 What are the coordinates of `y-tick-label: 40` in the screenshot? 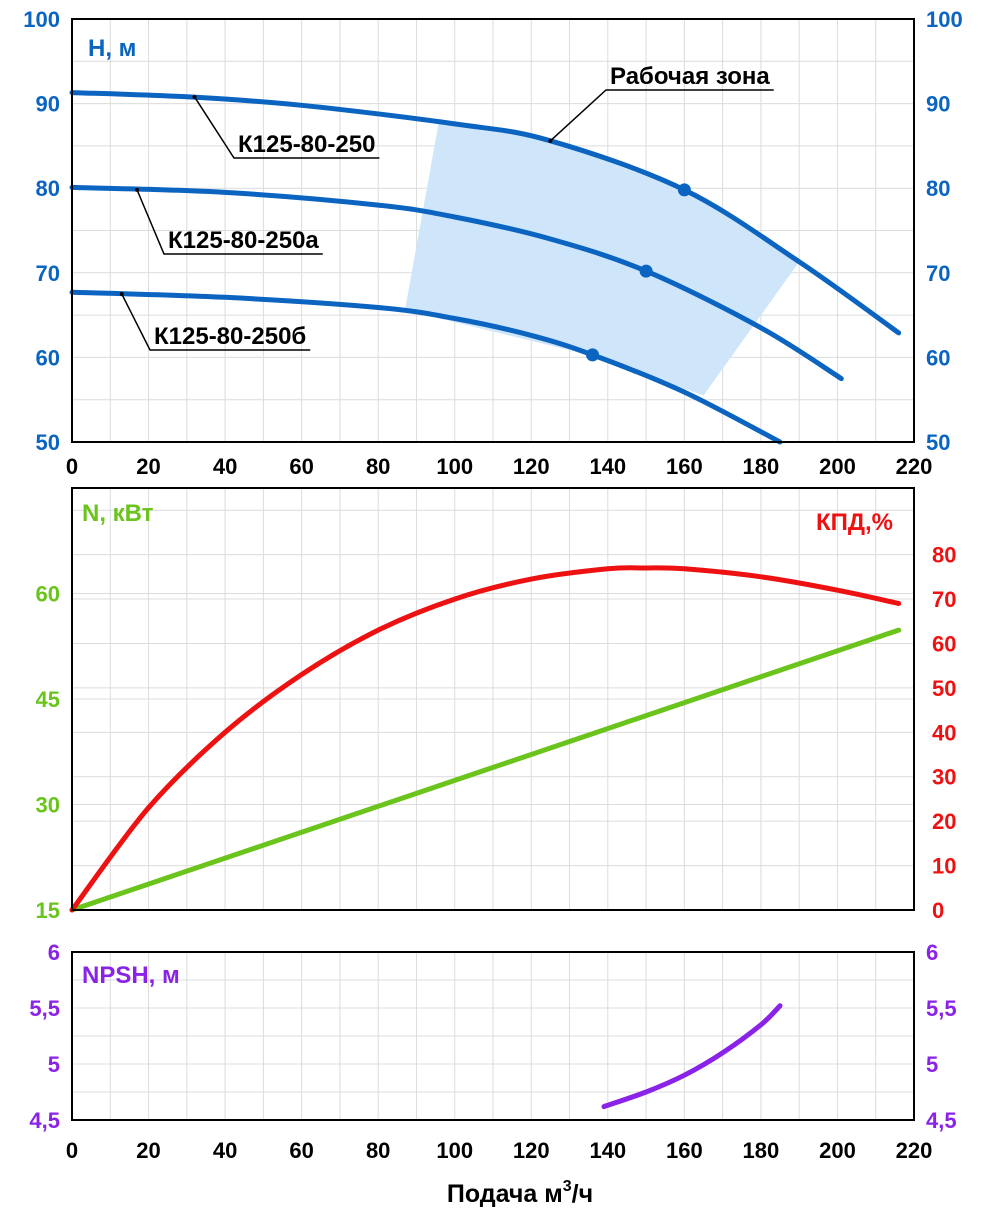 It's located at (944, 732).